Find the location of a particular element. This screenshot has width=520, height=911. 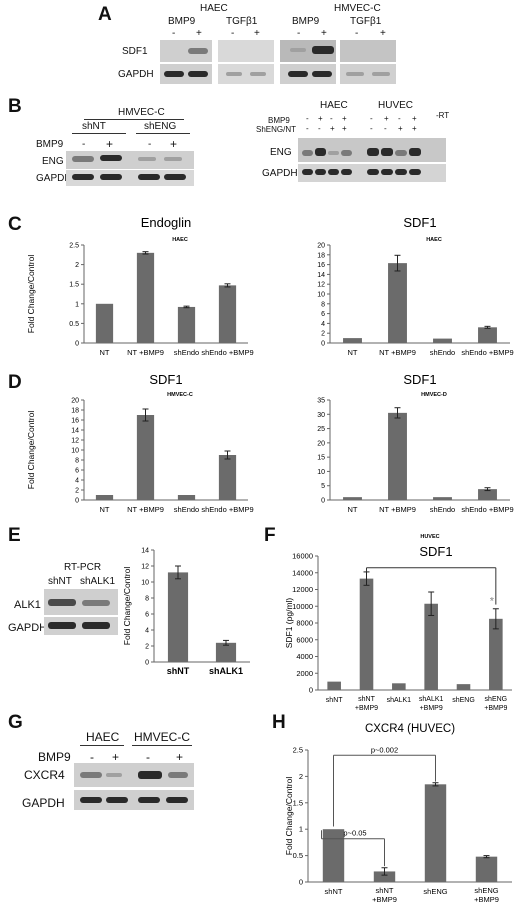

p-value-label: p~0.002 is located at coordinates (384, 749).